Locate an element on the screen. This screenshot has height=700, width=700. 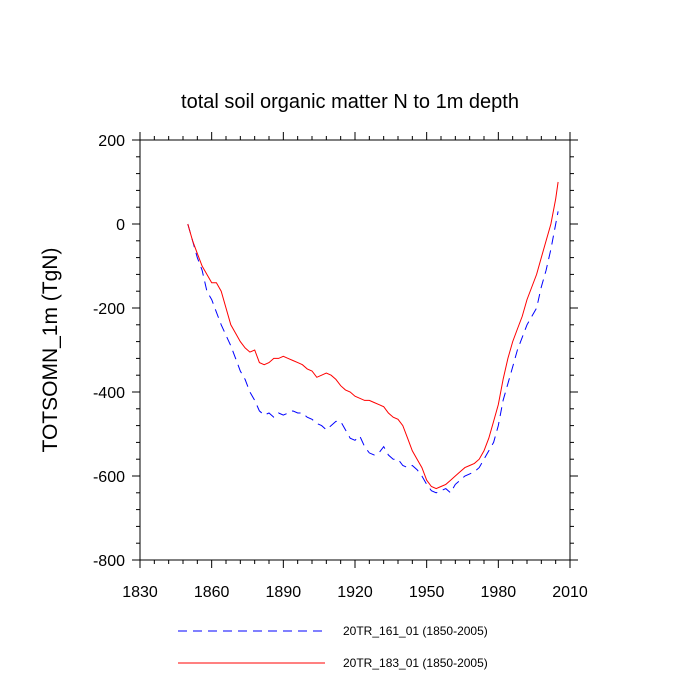
x-tick-label: 1980 is located at coordinates (499, 592).